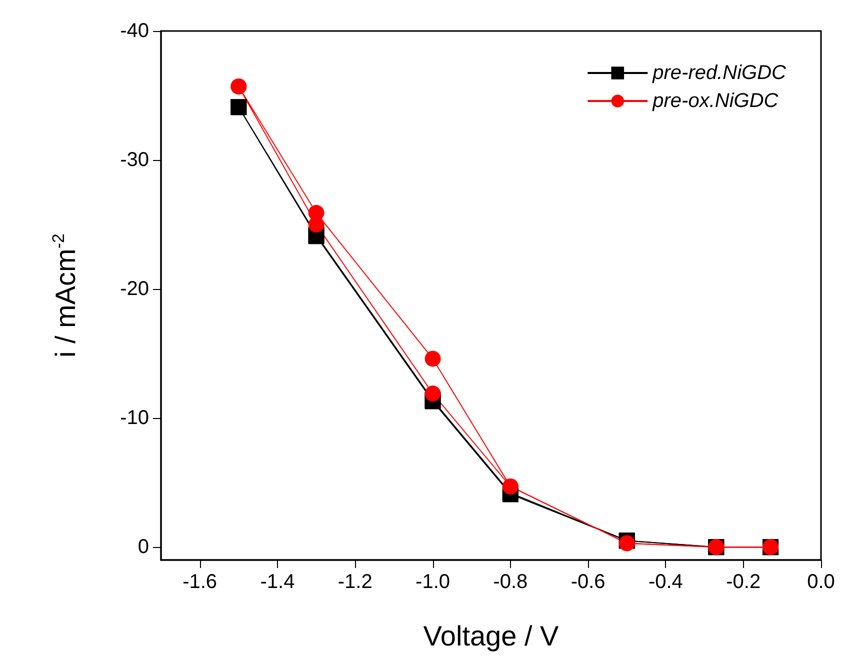 The width and height of the screenshot is (859, 668). Describe the element at coordinates (715, 101) in the screenshot. I see `legend-label: pre-ox.NiGDC` at that location.